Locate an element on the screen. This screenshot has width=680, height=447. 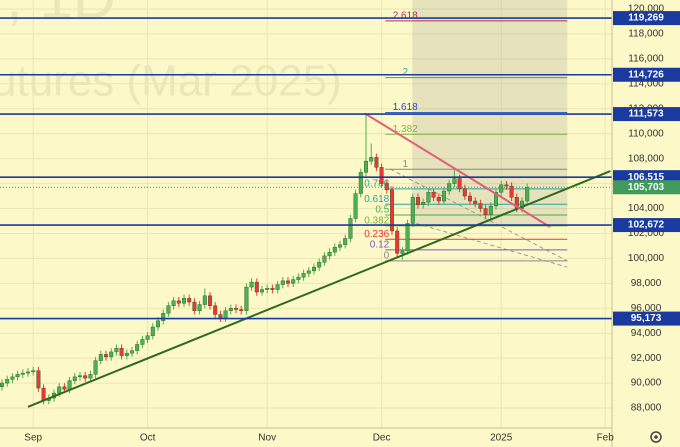
level-label: 102,672 is located at coordinates (646, 225).